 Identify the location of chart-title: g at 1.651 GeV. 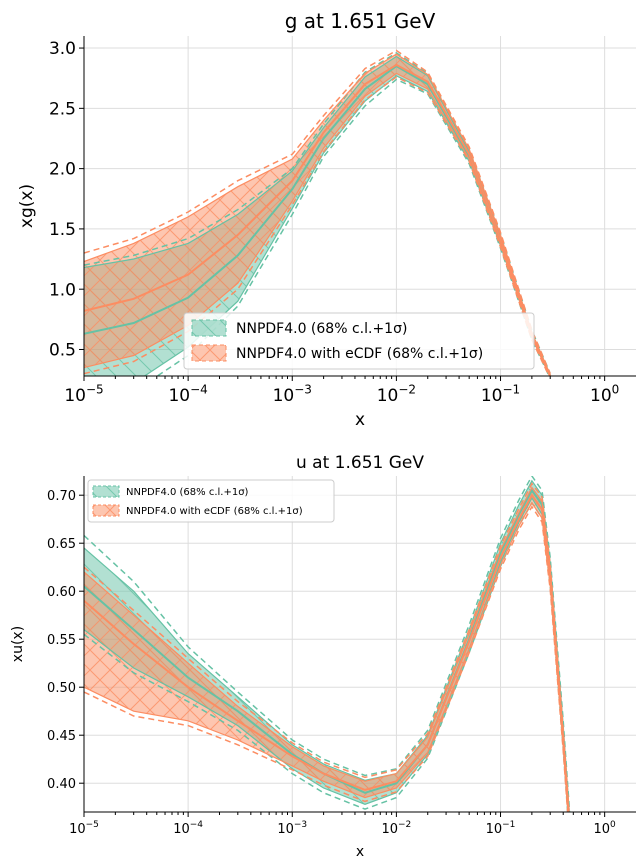
(360, 21).